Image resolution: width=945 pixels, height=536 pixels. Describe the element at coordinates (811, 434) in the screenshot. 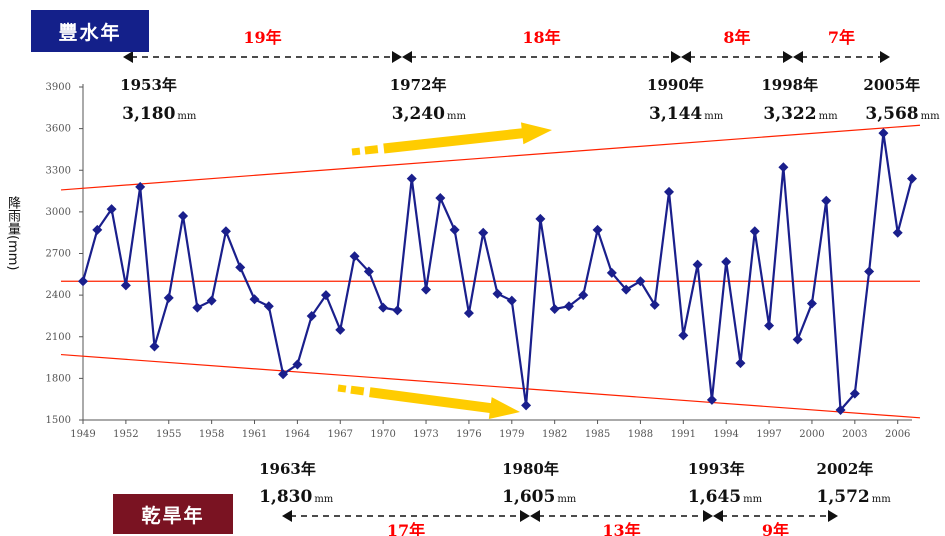

I see `x-tick-label: 2000` at that location.